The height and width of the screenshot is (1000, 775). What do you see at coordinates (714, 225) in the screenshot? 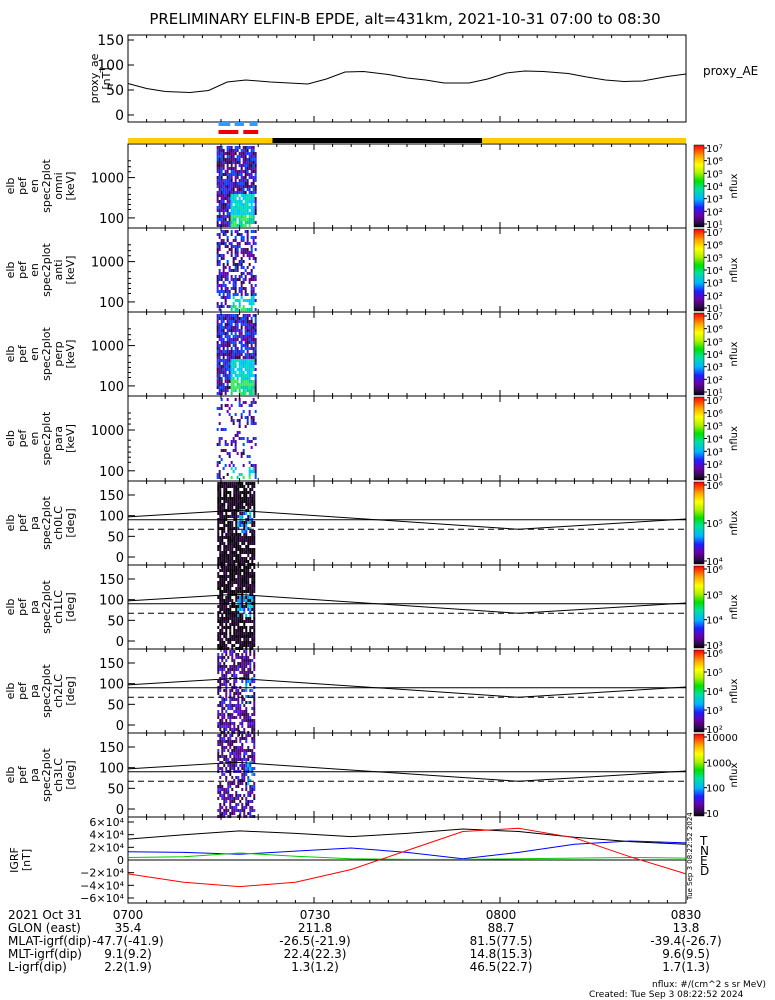
I see `colorbar-label: 10¹` at bounding box center [714, 225].